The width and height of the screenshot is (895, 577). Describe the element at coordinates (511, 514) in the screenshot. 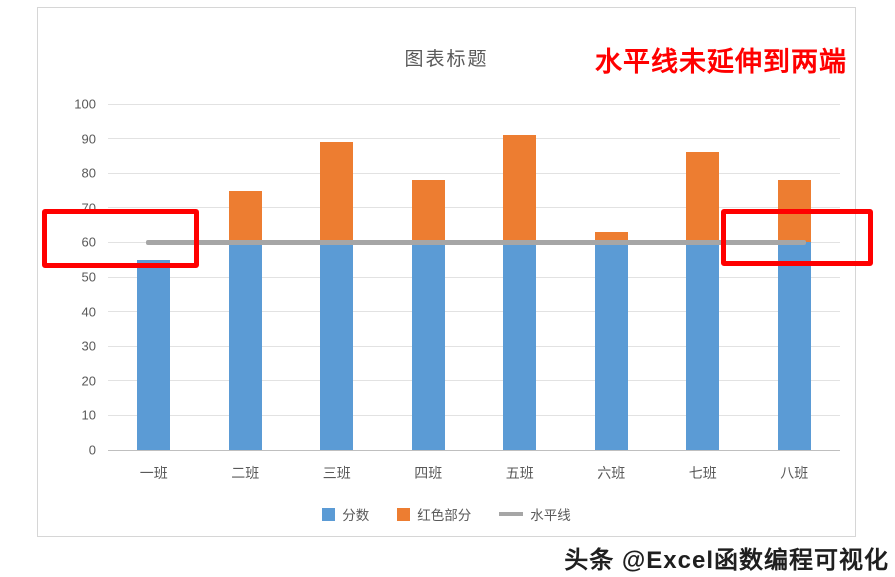

I see `legend-line-icon` at that location.